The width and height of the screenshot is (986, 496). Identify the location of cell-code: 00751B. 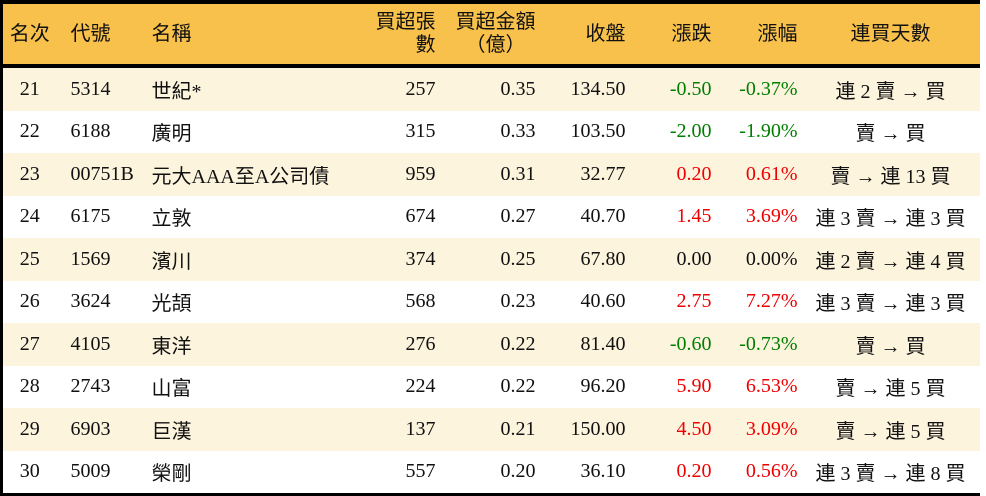
(102, 173).